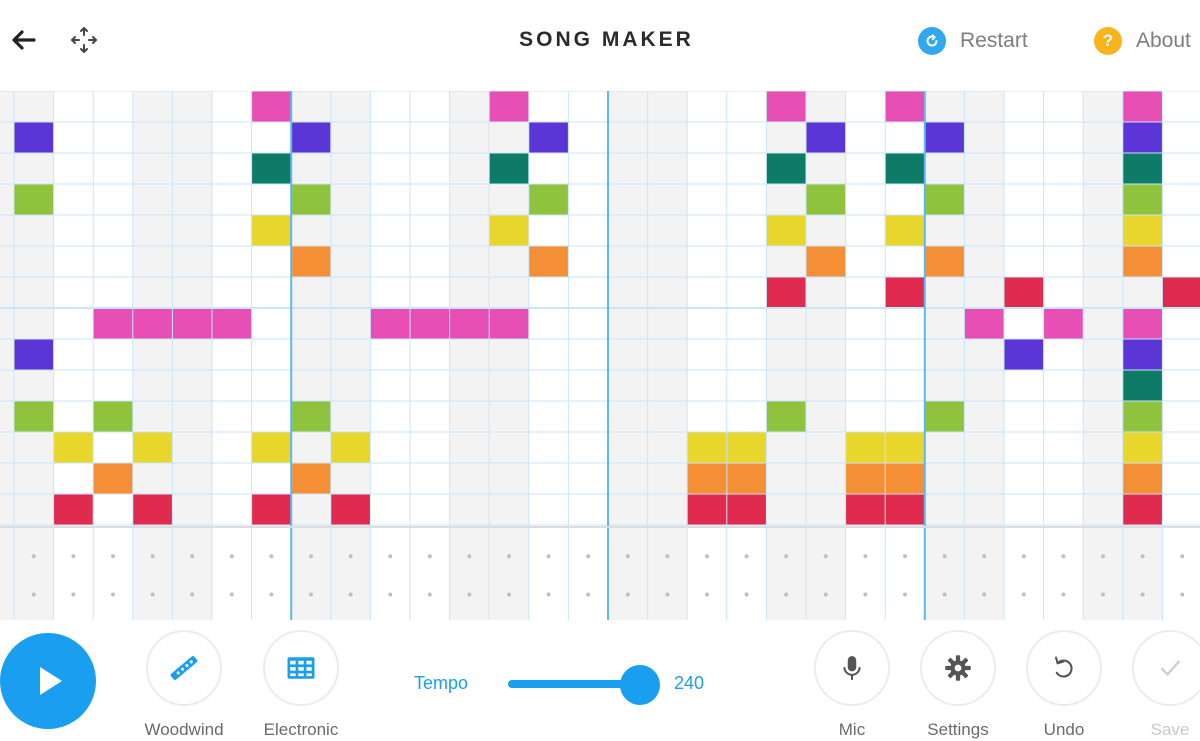  Describe the element at coordinates (852, 668) in the screenshot. I see `mic-icon` at that location.